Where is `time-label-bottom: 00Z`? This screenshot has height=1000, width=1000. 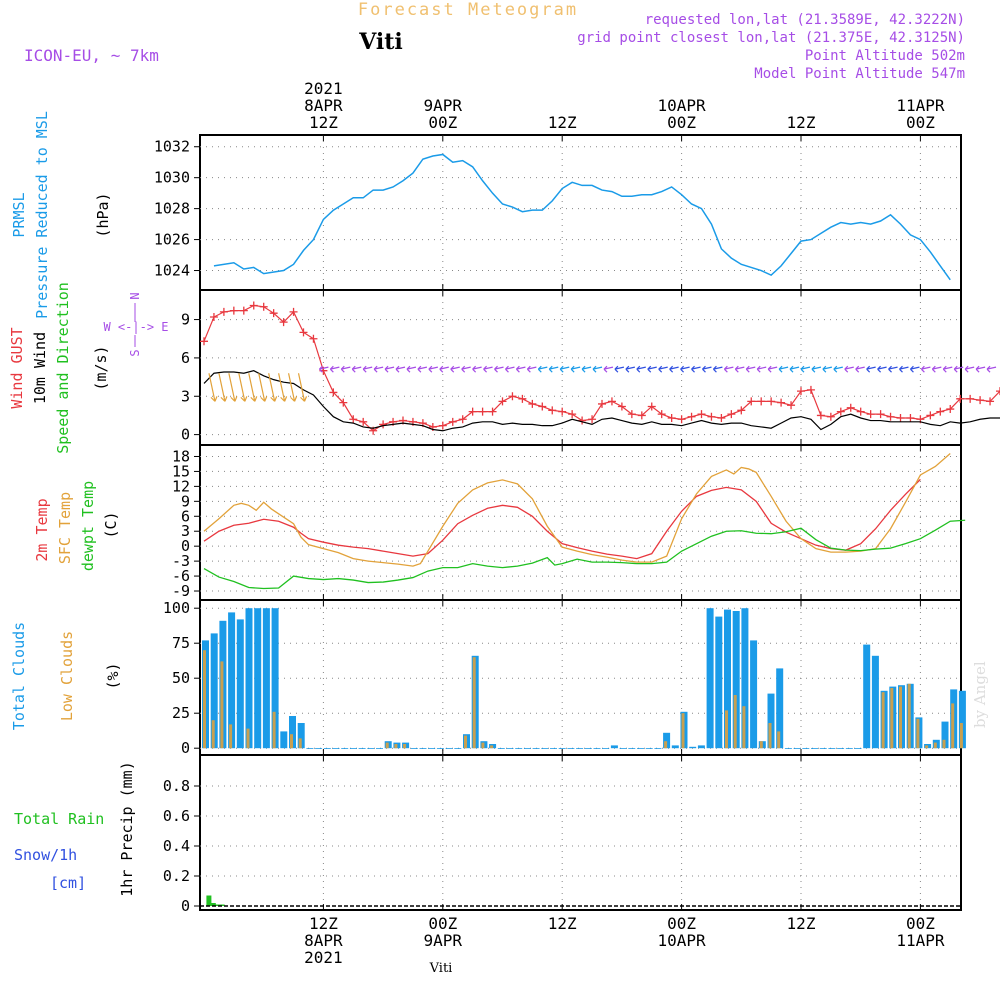 time-label-bottom: 00Z is located at coordinates (681, 923).